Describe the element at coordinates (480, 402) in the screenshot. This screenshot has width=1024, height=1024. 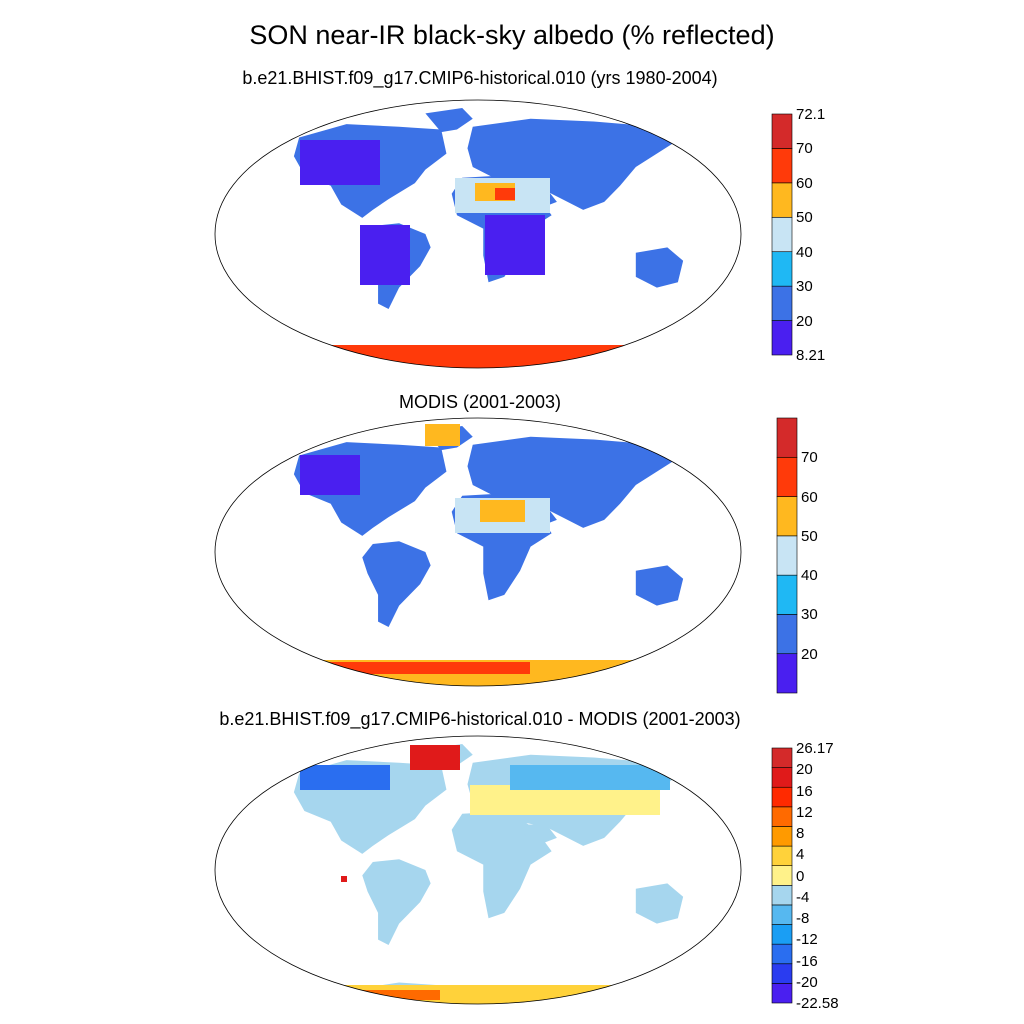
I see `panel-2-title: MODIS (2001-2003)` at that location.